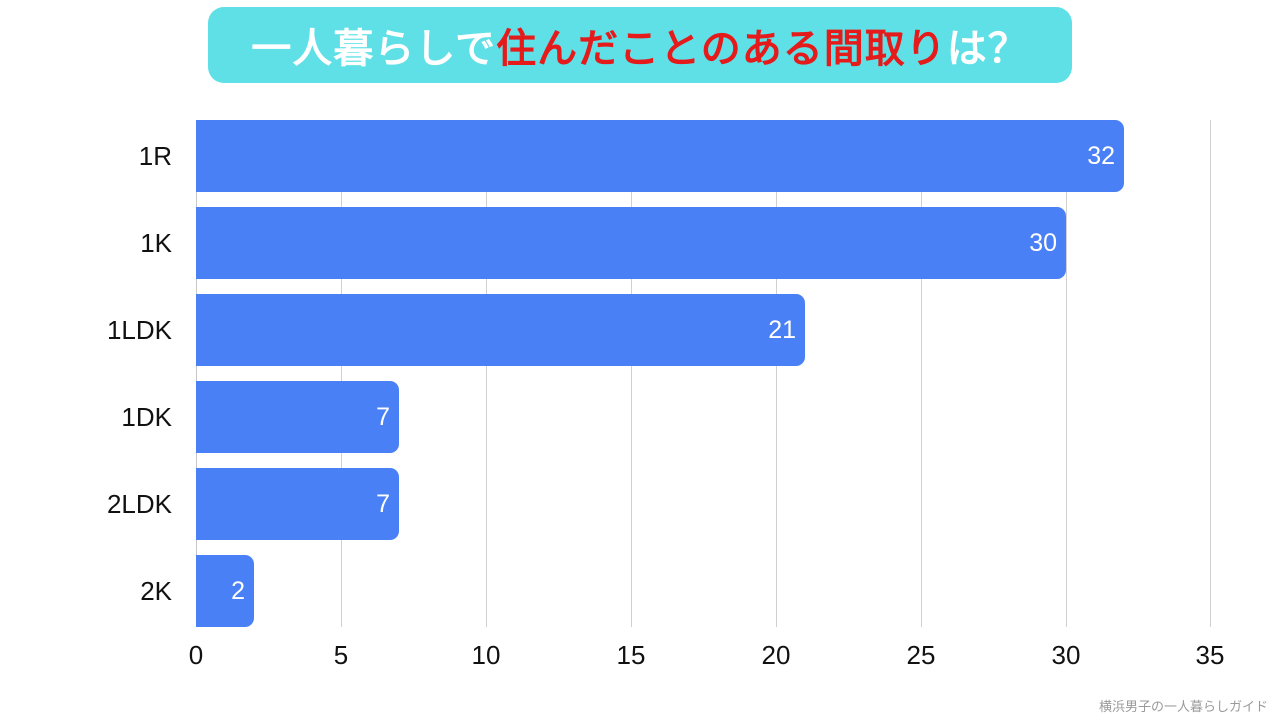 The width and height of the screenshot is (1280, 720). What do you see at coordinates (721, 49) in the screenshot?
I see `title-part-red: 住んだことのある間取り` at bounding box center [721, 49].